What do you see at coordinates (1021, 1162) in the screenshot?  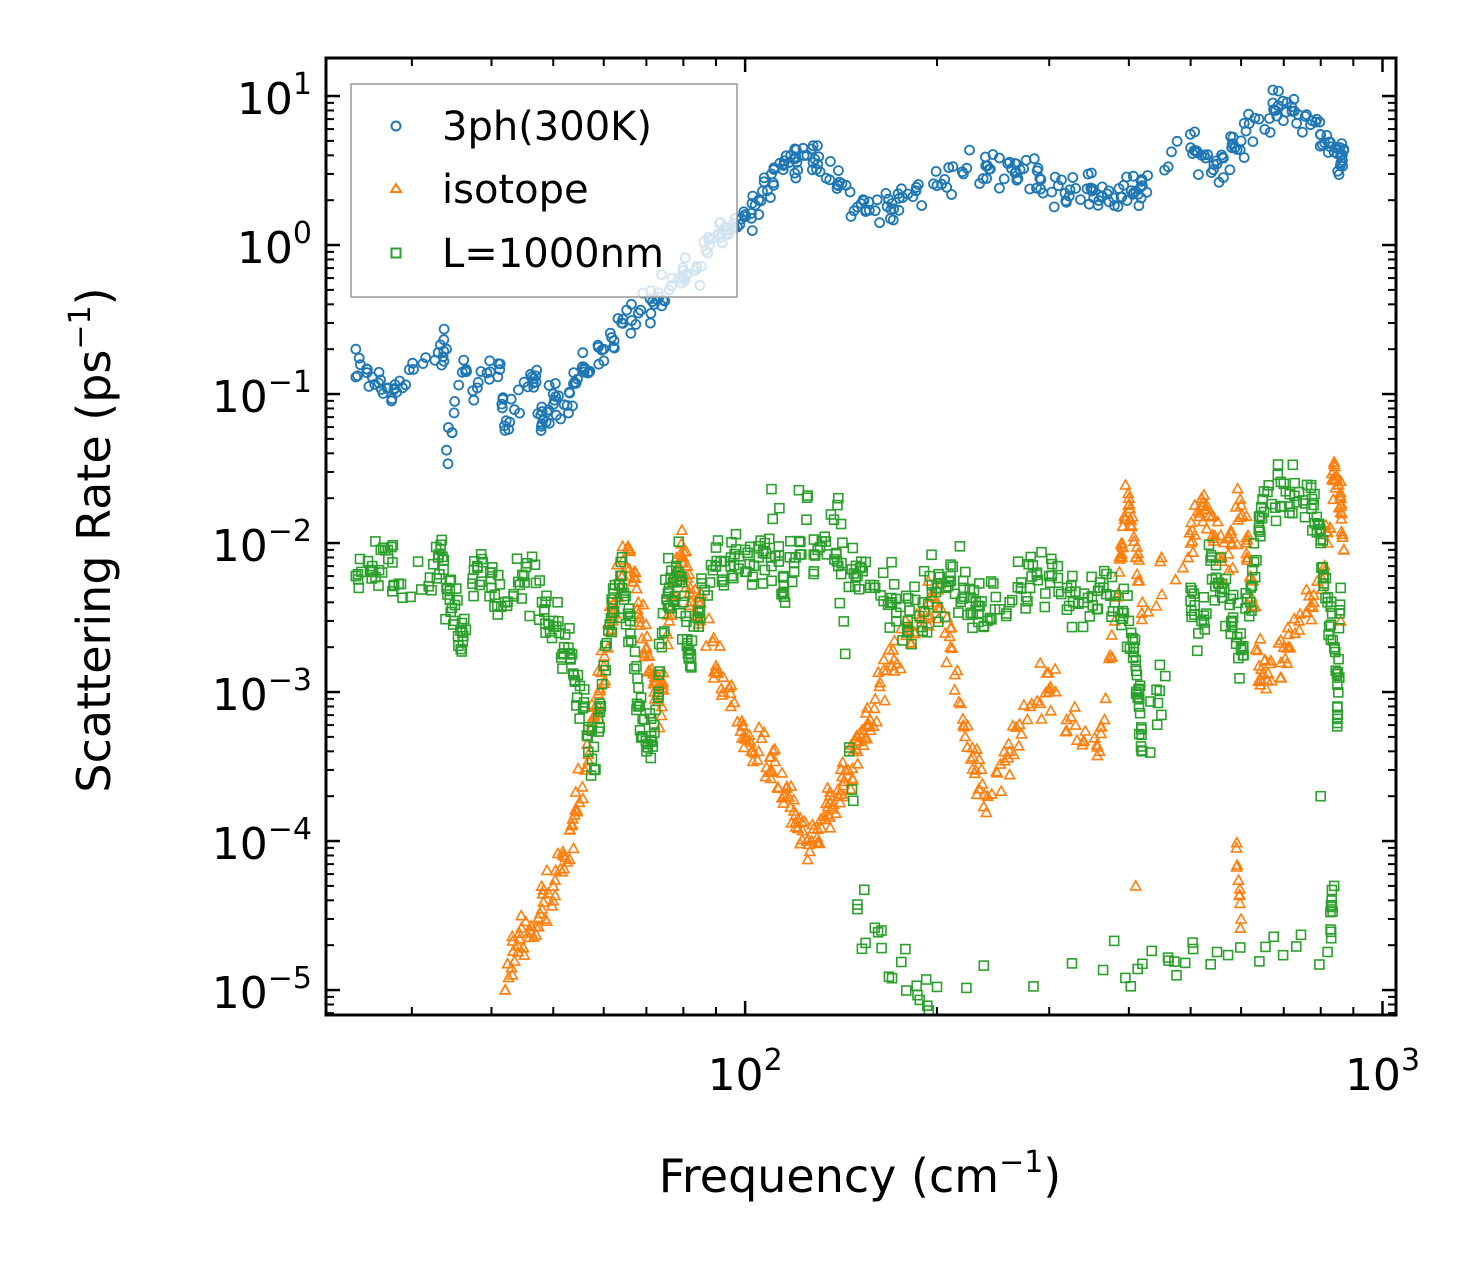 I see `x-axis-label-sup: −1` at bounding box center [1021, 1162].